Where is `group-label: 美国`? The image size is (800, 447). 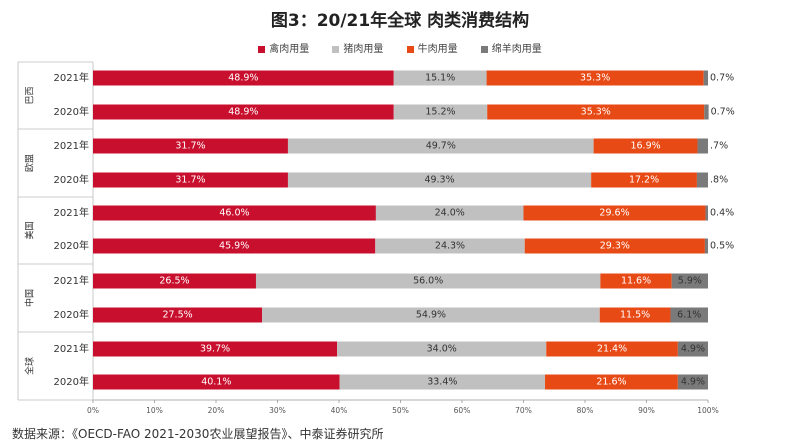
group-label: 美国 is located at coordinates (30, 230).